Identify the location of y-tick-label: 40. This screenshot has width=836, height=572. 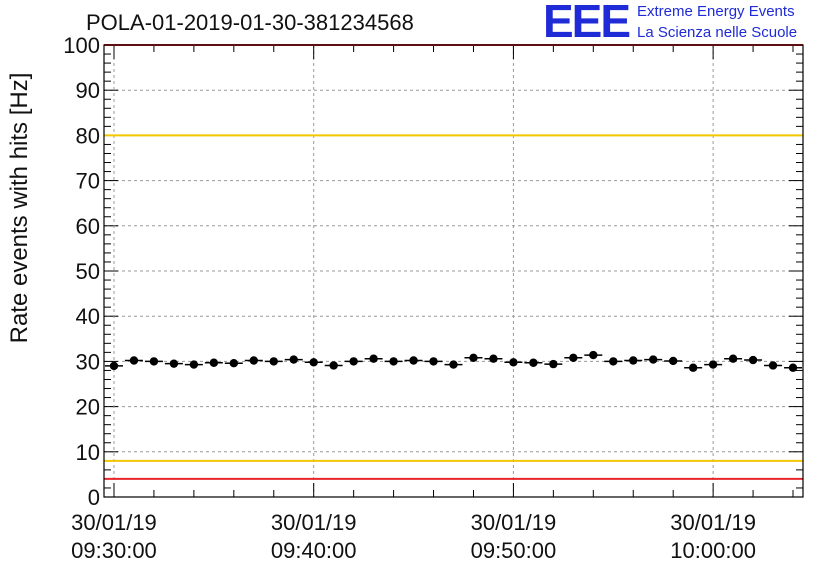
(88, 316).